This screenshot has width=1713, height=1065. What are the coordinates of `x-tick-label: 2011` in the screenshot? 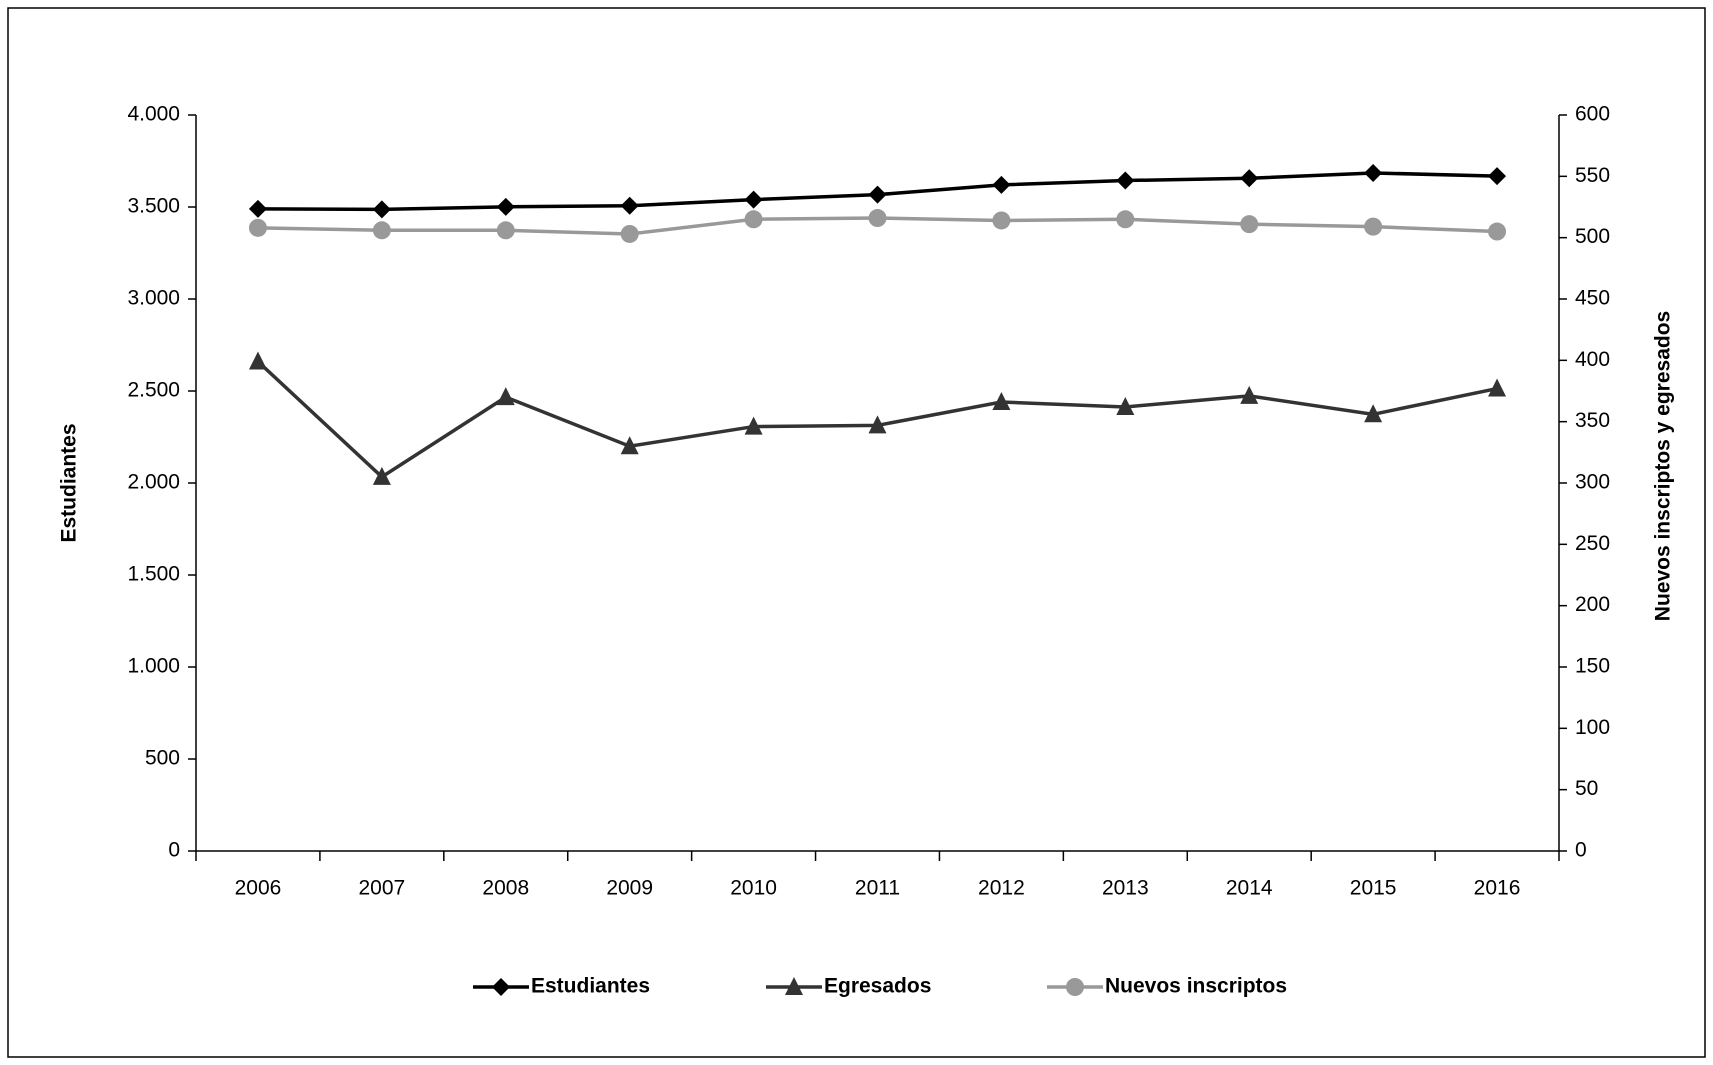 It's located at (877, 888).